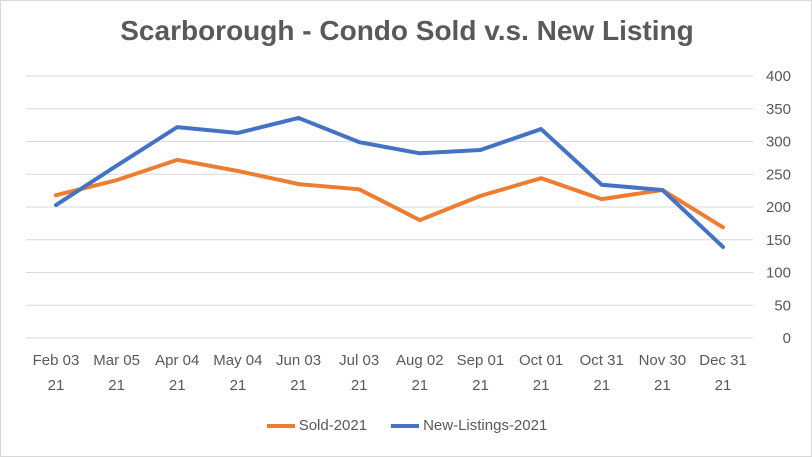  Describe the element at coordinates (778, 76) in the screenshot. I see `y-tick-label: 400` at that location.